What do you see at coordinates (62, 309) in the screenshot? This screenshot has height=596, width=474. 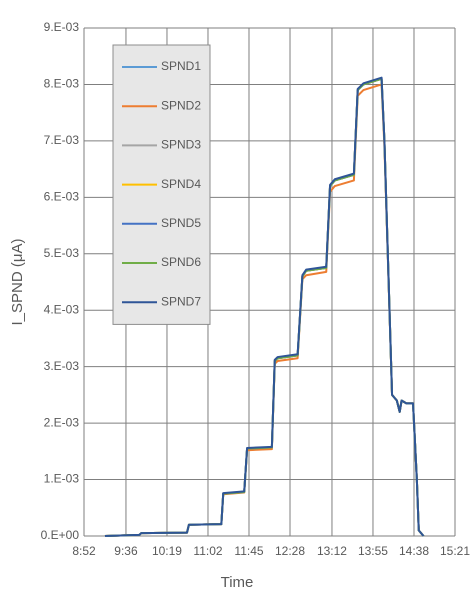 I see `y-tick-label: 4.E-03` at bounding box center [62, 309].